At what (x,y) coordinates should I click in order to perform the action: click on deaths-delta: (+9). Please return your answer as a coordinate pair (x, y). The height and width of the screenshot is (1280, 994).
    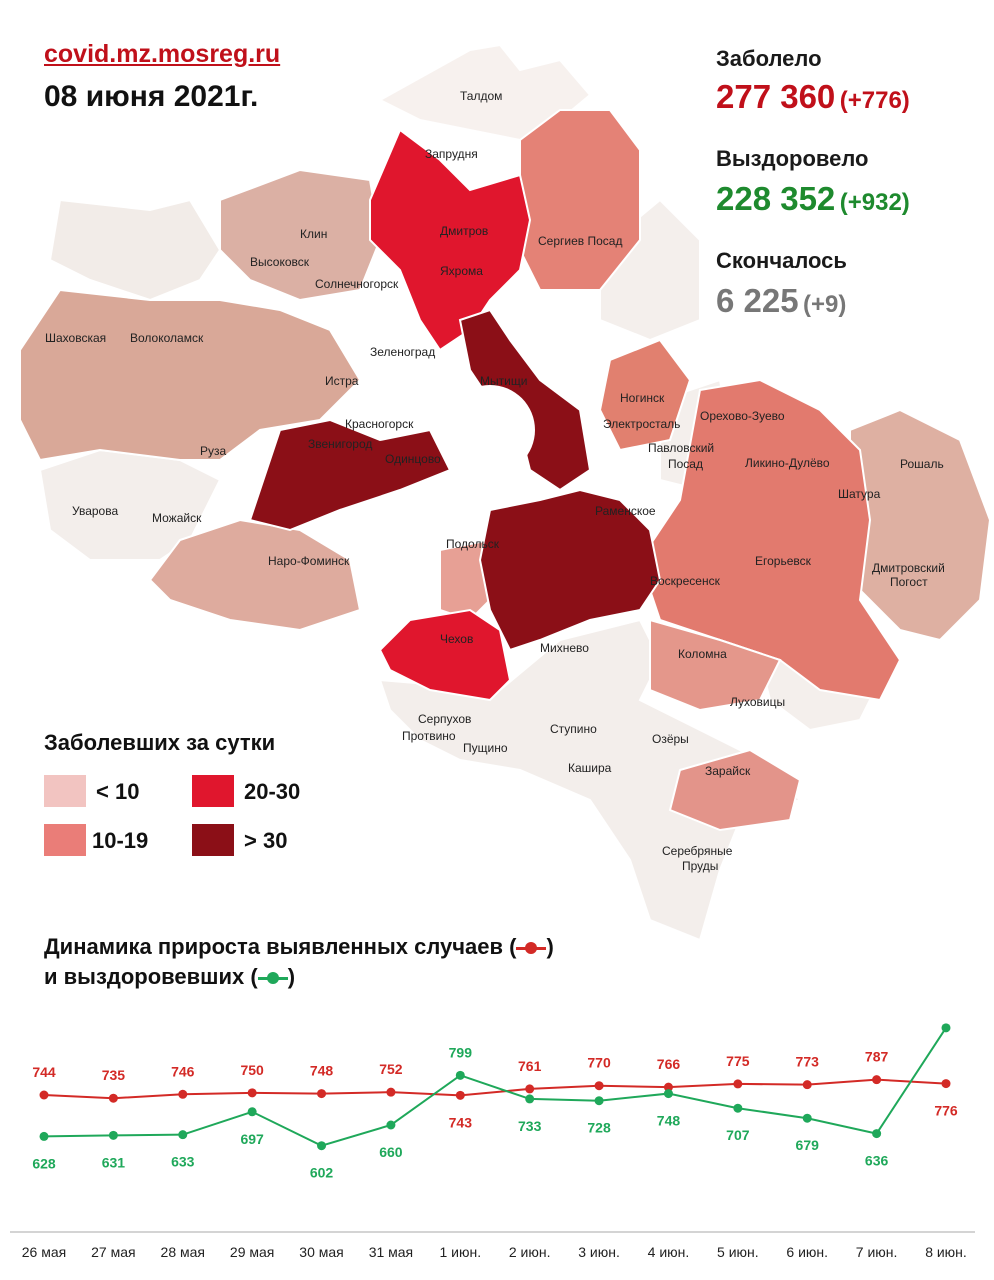
    Looking at the image, I should click on (825, 304).